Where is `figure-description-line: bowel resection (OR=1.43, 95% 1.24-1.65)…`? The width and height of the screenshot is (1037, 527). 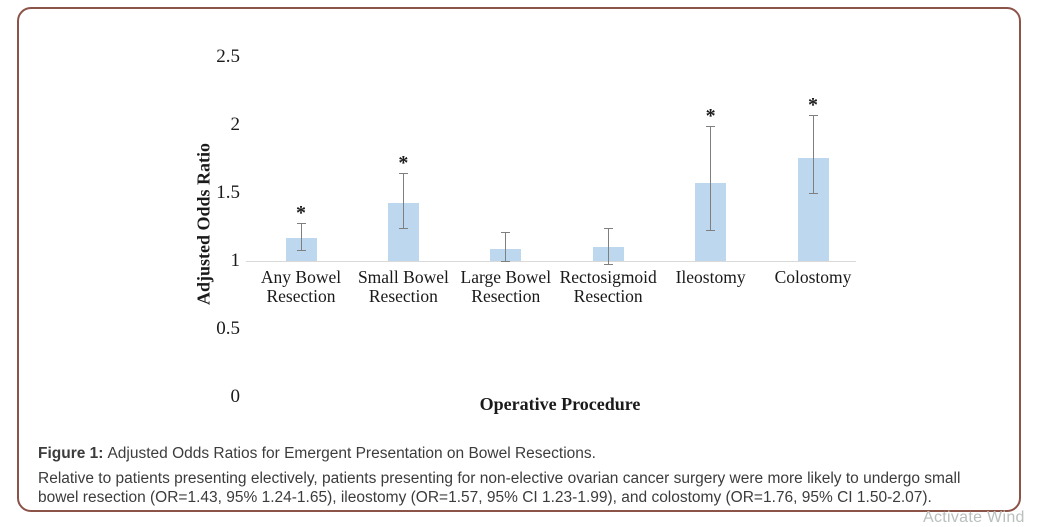 figure-description-line: bowel resection (OR=1.43, 95% 1.24-1.65)… is located at coordinates (485, 497).